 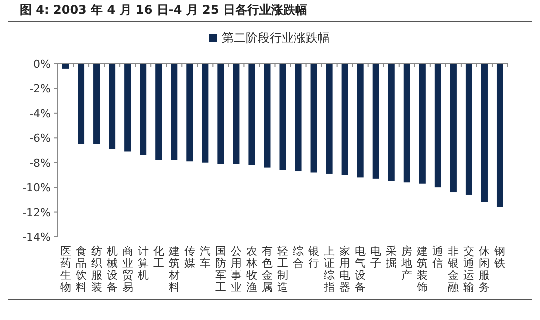 What do you see at coordinates (329, 269) in the screenshot?
I see `x-tick-label: 上证综指` at bounding box center [329, 269].